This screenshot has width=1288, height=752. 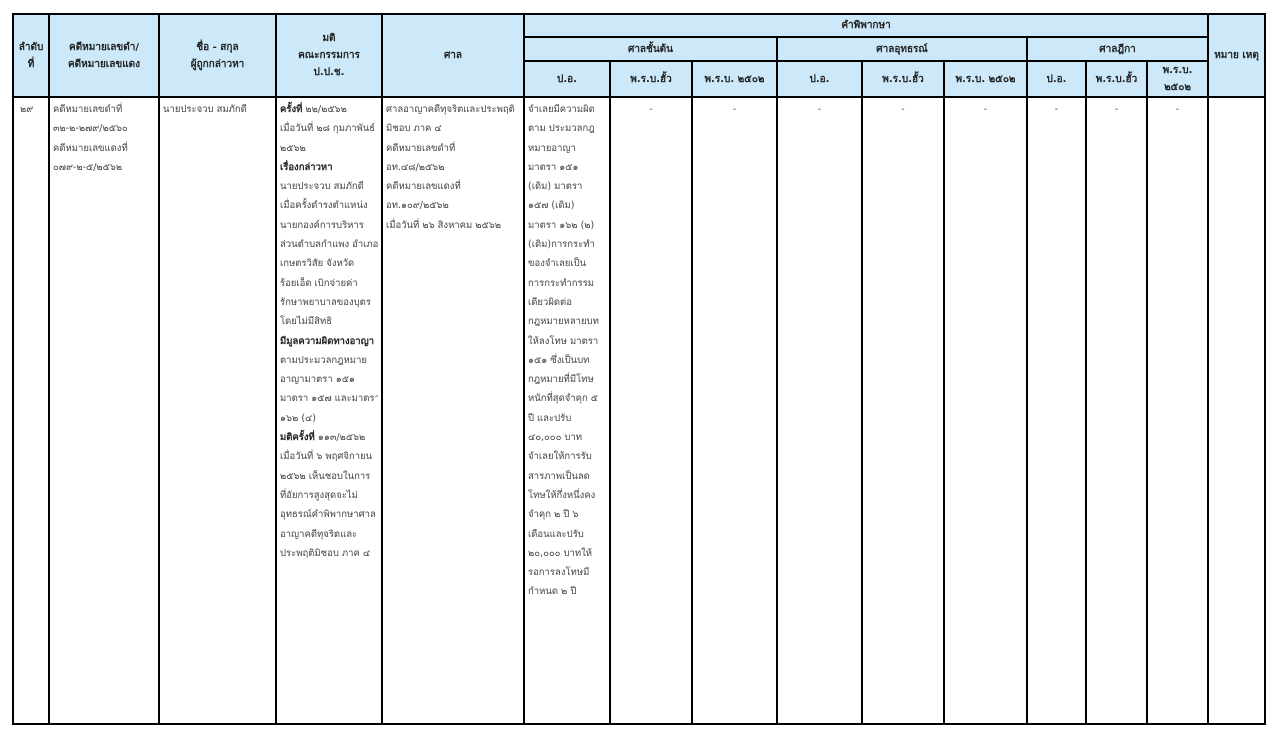 What do you see at coordinates (329, 205) in the screenshot?
I see `text-line: เมื่อครั้งดำรงตำแหน่ง` at bounding box center [329, 205].